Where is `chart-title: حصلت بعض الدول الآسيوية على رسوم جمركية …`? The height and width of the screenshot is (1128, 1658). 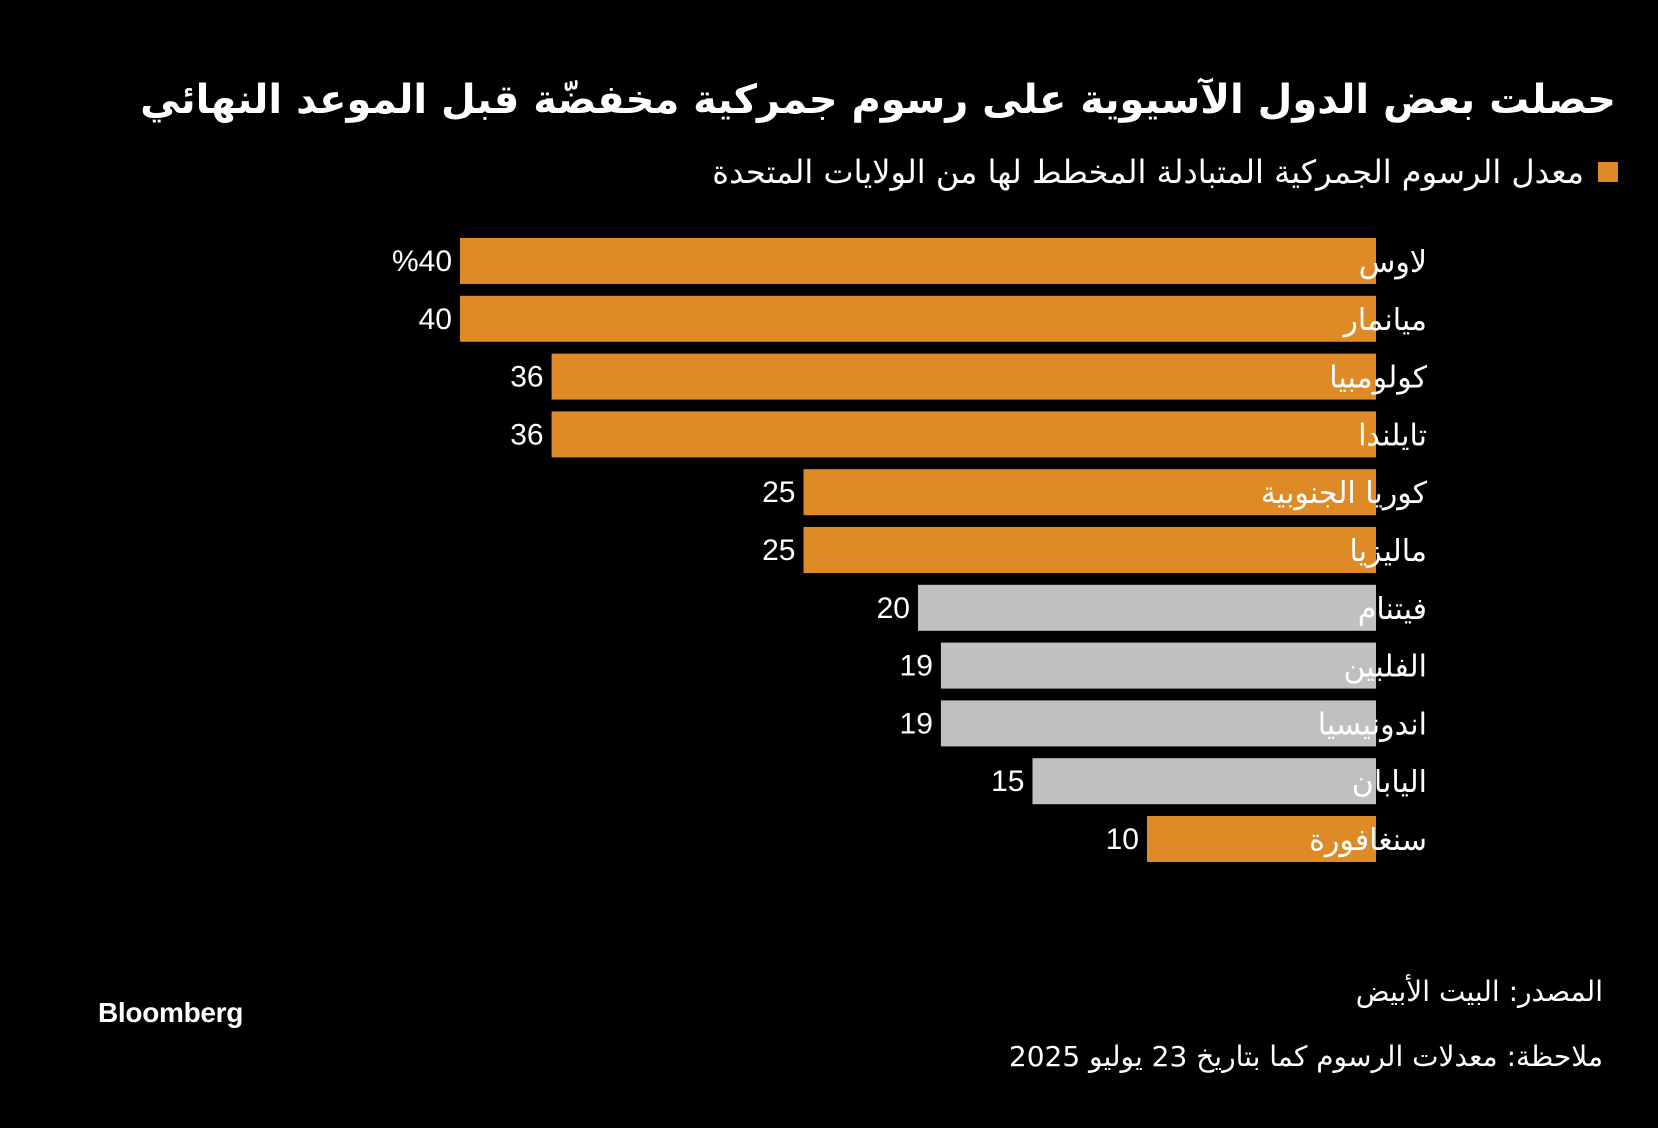 chart-title: حصلت بعض الدول الآسيوية على رسوم جمركية … is located at coordinates (878, 100).